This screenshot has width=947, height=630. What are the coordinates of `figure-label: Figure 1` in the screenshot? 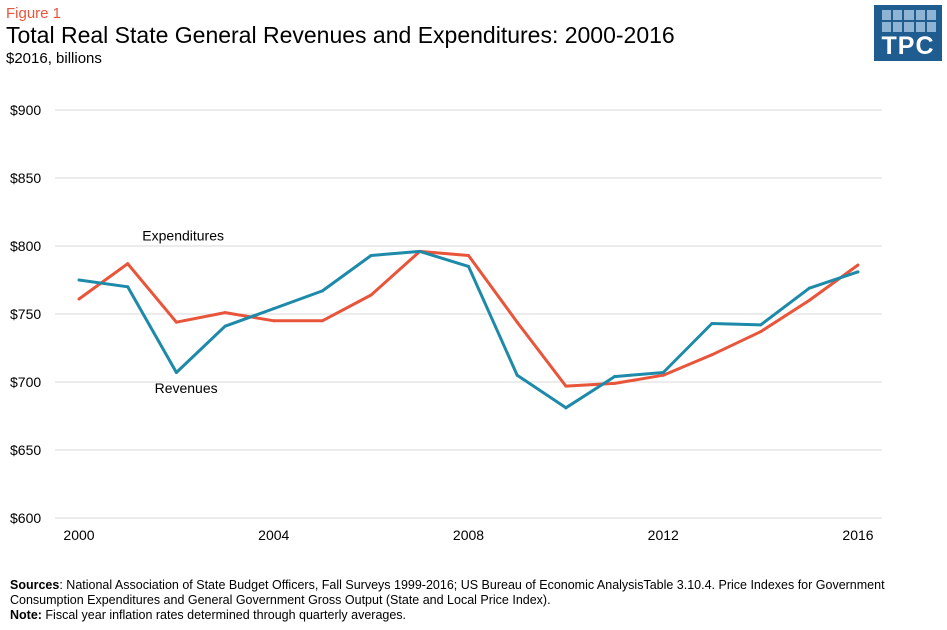 It's located at (34, 13).